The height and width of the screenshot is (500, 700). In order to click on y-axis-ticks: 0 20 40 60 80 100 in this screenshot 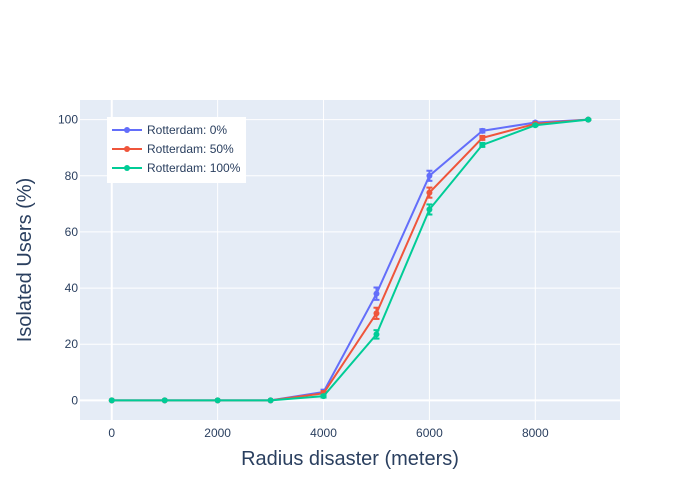, I will do `click(68, 260)`.